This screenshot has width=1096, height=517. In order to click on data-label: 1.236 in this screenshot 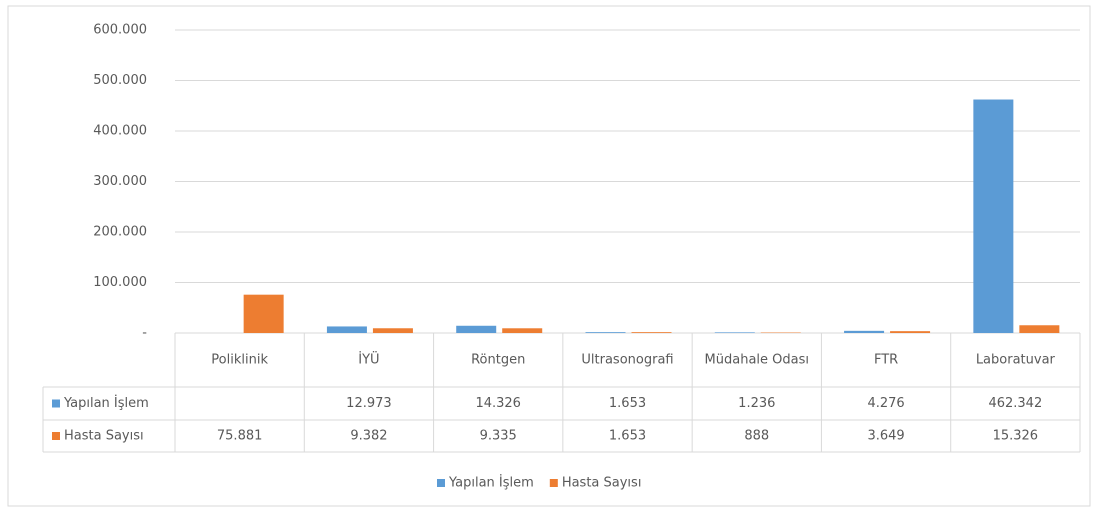, I will do `click(756, 403)`.